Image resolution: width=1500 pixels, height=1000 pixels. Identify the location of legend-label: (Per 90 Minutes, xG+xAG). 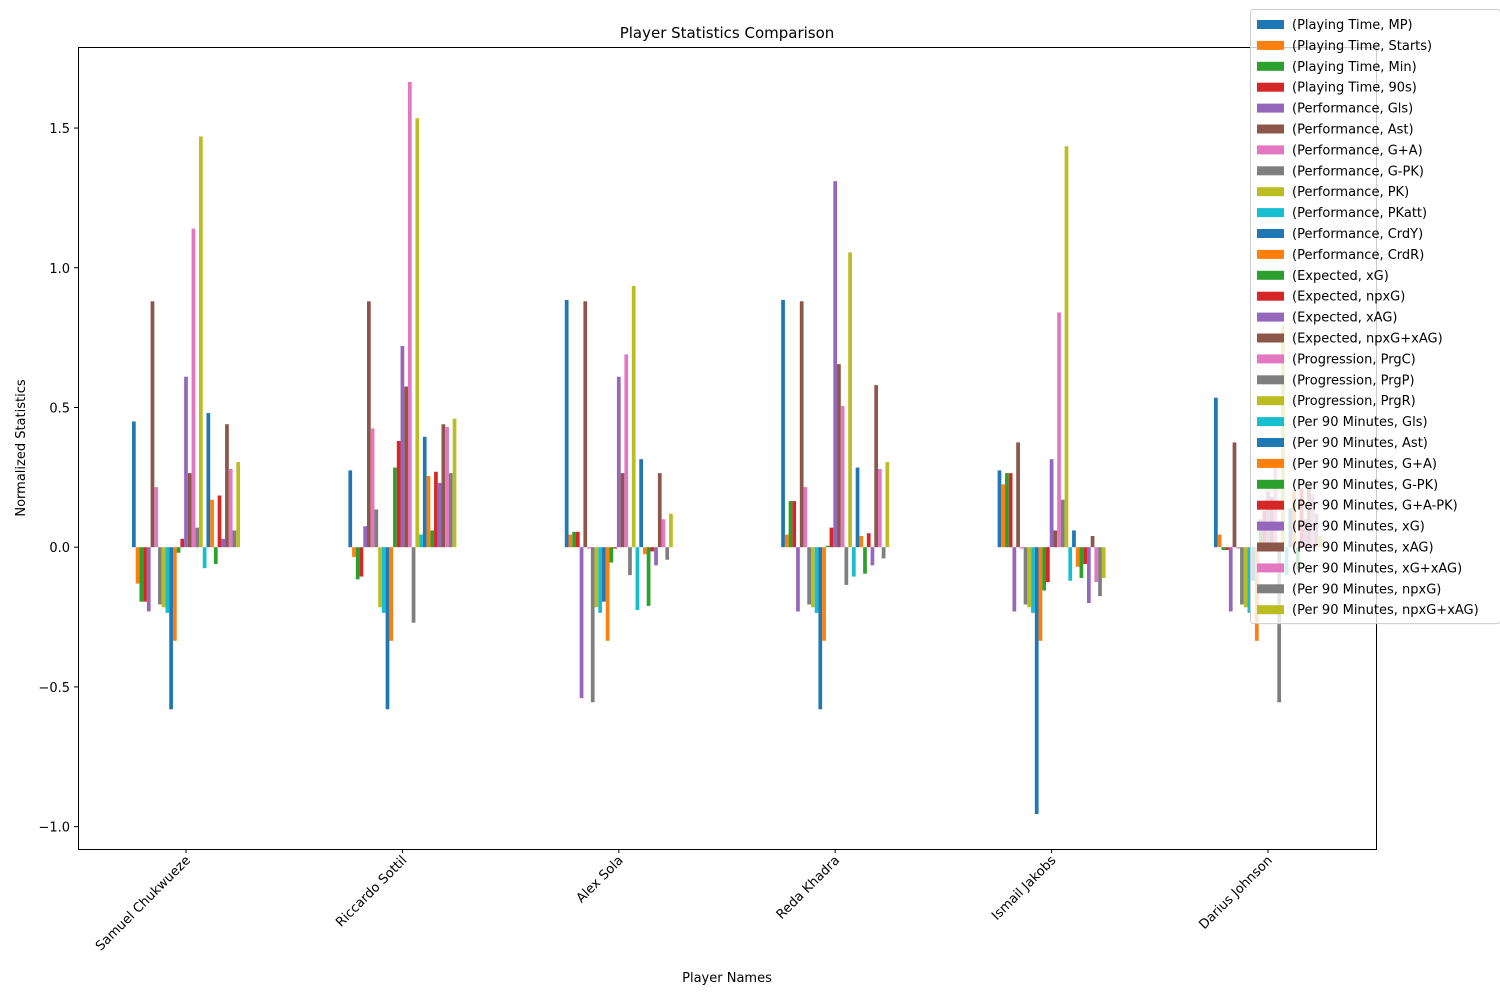
(1377, 568).